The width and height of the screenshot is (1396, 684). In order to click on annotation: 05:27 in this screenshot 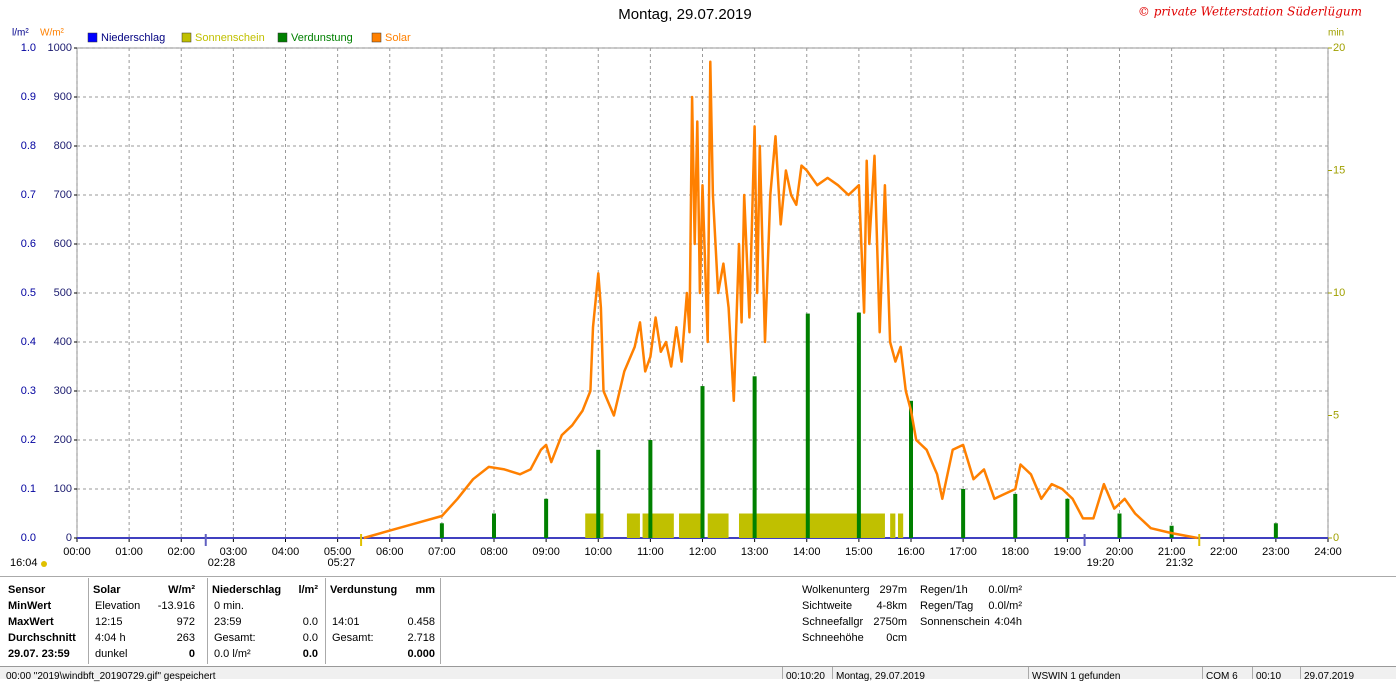, I will do `click(342, 563)`.